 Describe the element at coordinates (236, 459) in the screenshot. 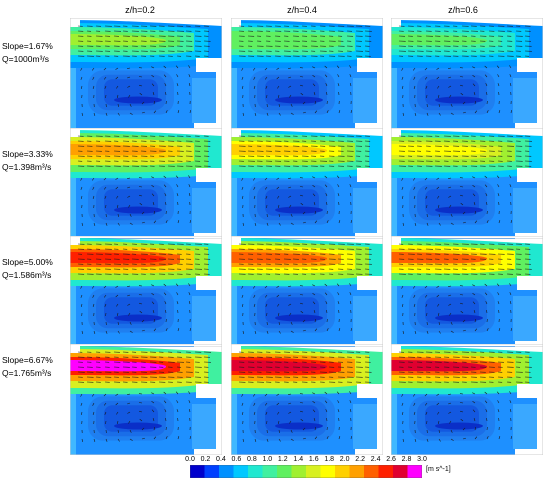

I see `colorbar-tick: 0.6` at that location.